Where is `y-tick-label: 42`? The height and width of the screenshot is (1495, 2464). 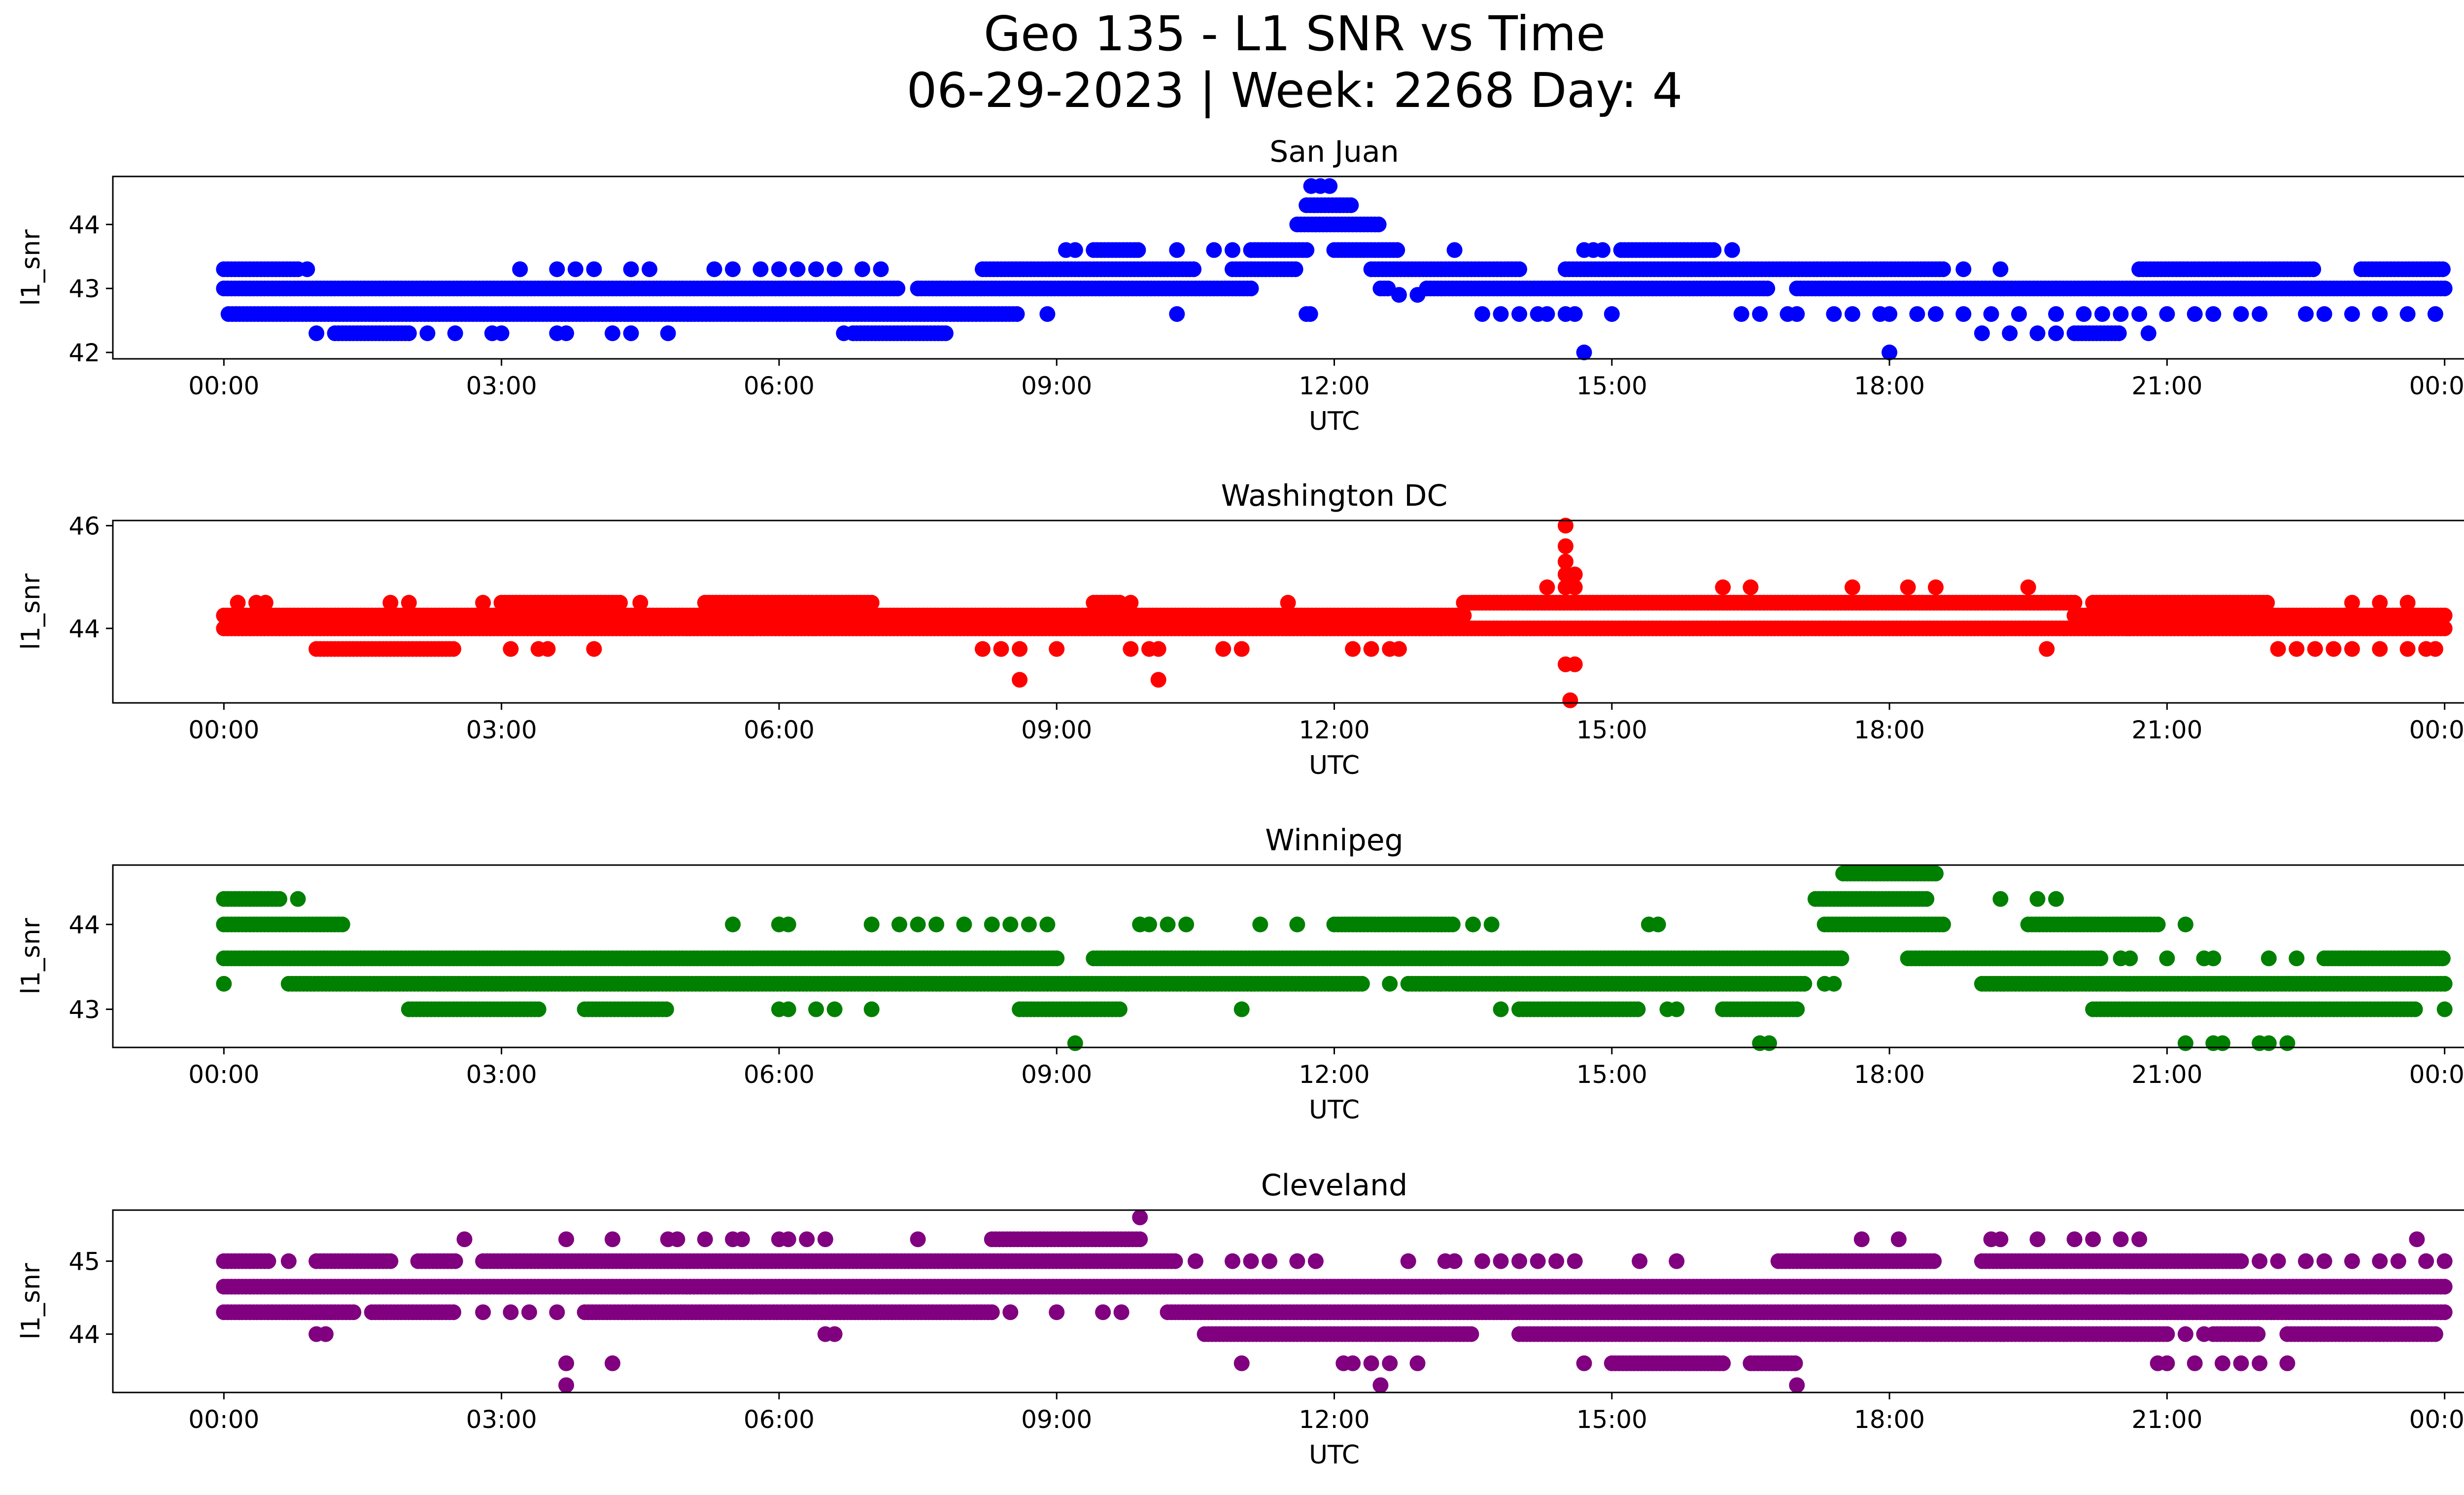 y-tick-label: 42 is located at coordinates (84, 353).